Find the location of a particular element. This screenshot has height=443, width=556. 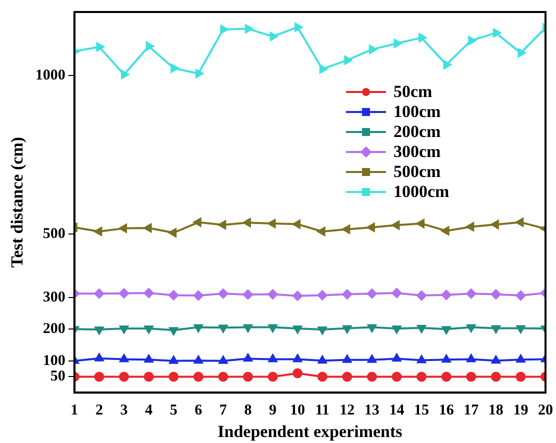

x-tick-label: 16 is located at coordinates (446, 410).